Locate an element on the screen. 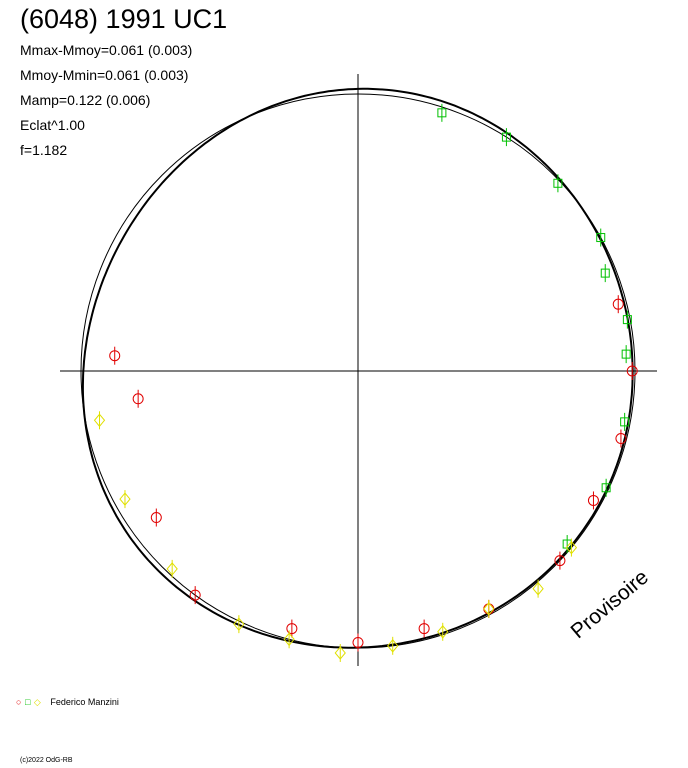  square-symbol-icon: □ is located at coordinates (27, 702).